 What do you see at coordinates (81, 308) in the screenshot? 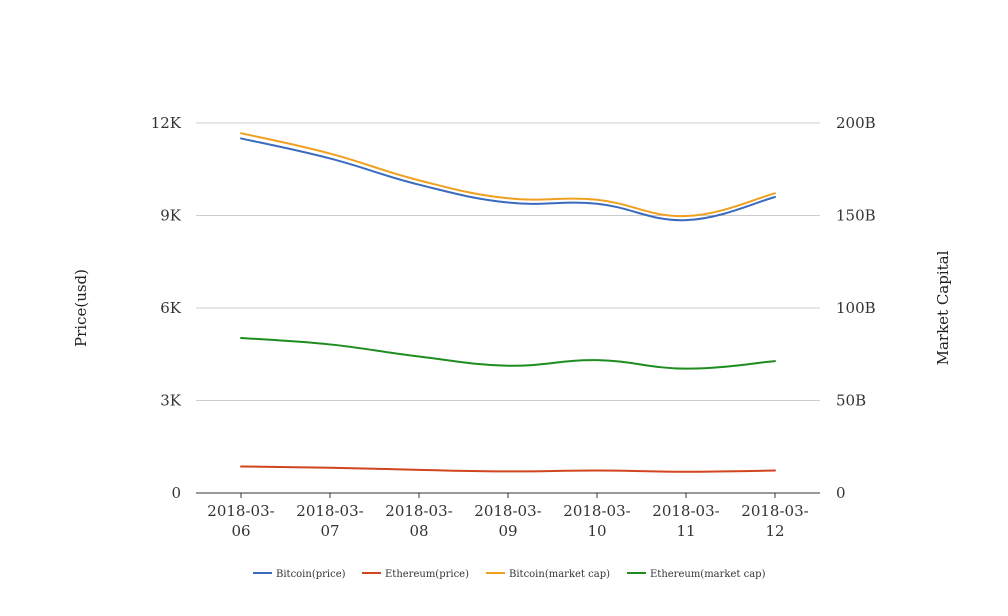
I see `y-axis-title: Price(usd)` at bounding box center [81, 308].